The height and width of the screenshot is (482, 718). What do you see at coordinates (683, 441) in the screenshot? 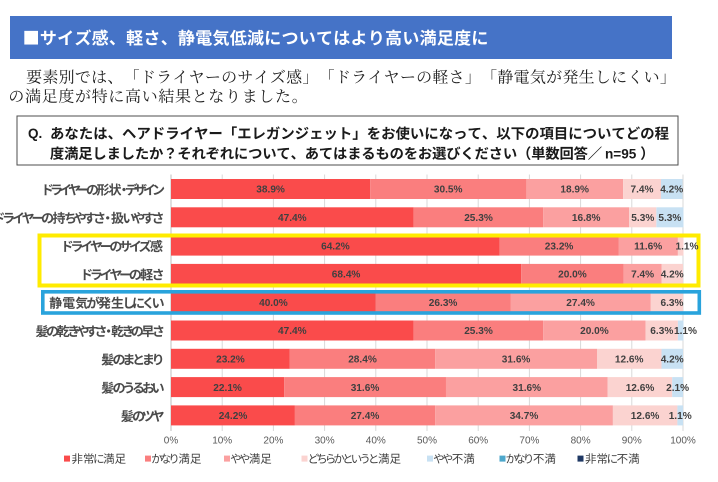
I see `svg-text: 100%` at bounding box center [683, 441].